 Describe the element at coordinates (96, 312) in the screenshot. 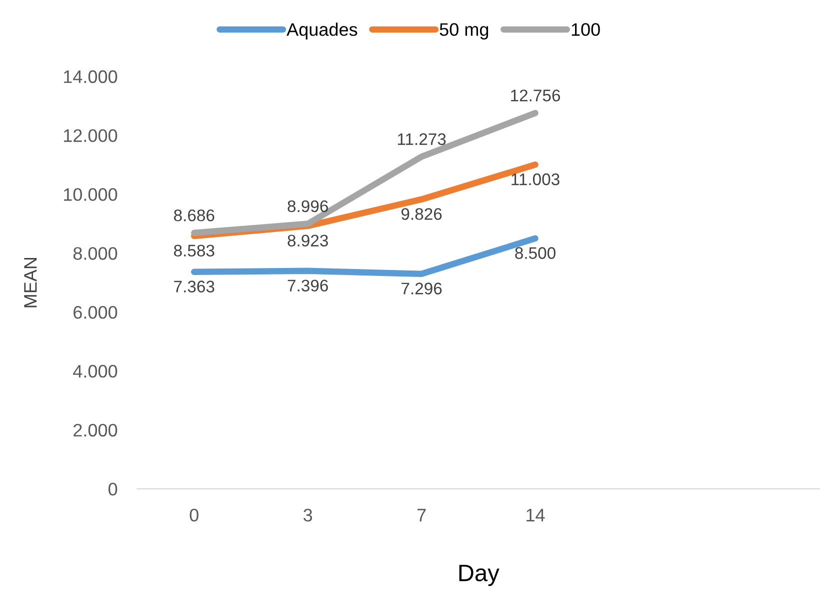

I see `y-tick-label: 6.000` at that location.